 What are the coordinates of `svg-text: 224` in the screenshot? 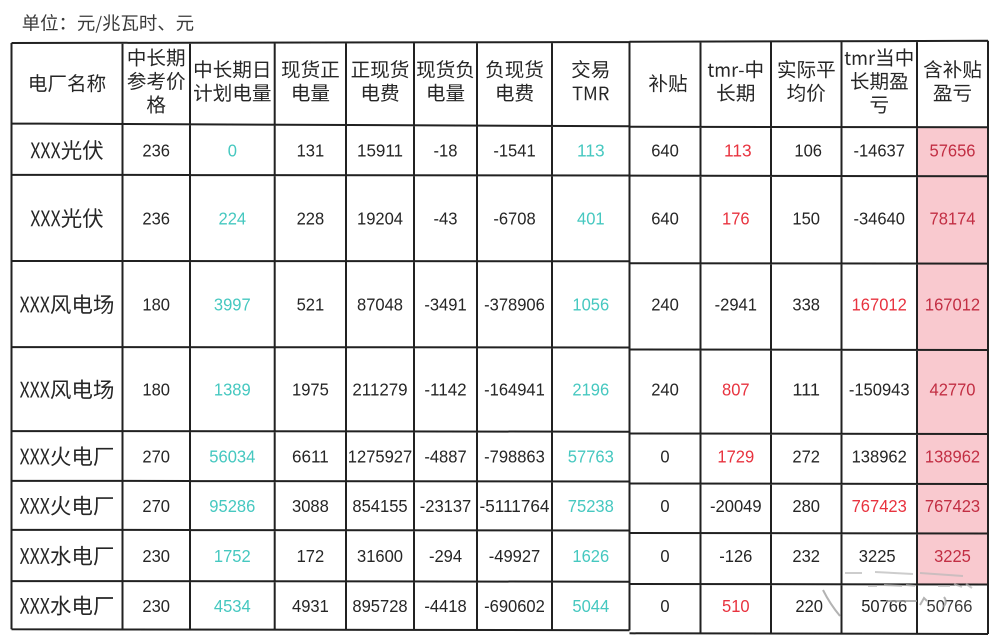 It's located at (233, 219).